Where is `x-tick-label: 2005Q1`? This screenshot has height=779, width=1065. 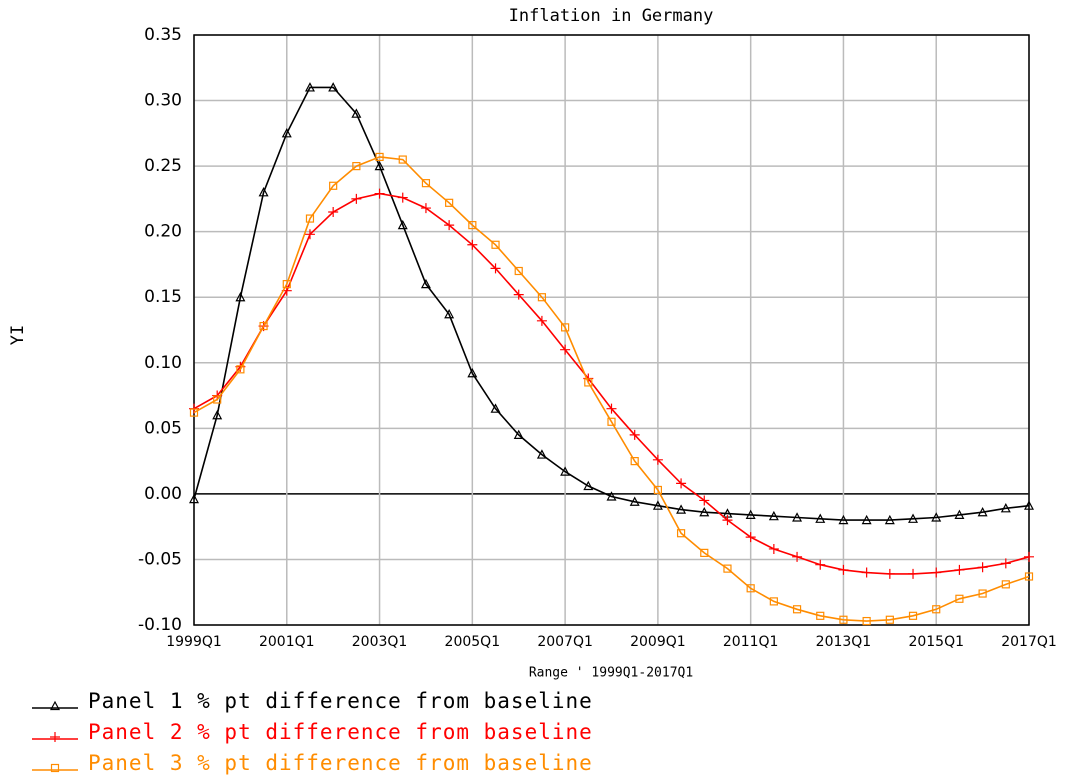
x-tick-label: 2005Q1 is located at coordinates (473, 642).